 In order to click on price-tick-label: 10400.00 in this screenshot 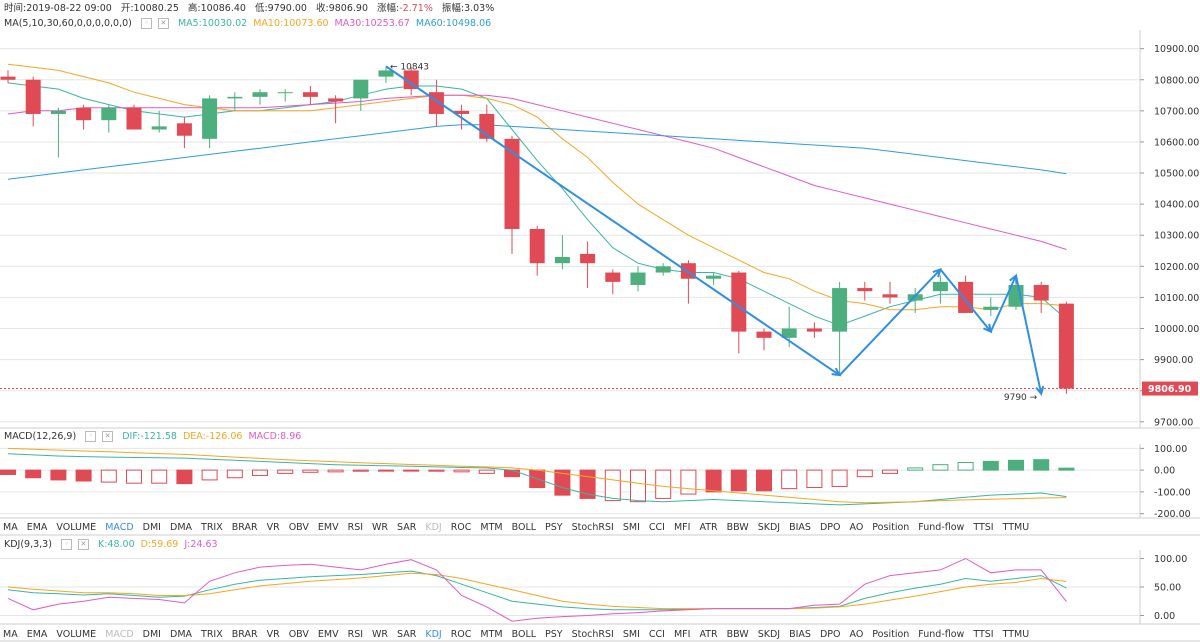, I will do `click(1176, 205)`.